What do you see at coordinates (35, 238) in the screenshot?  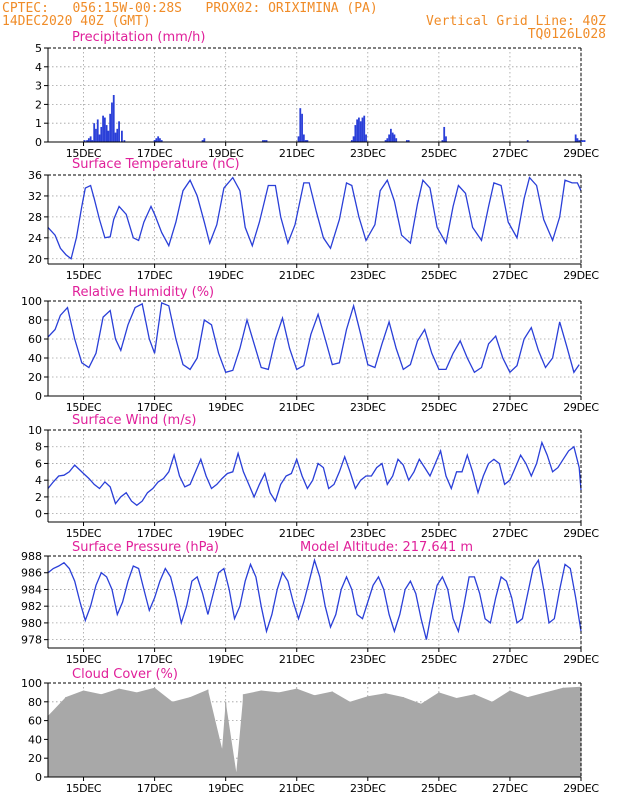 I see `y-tick-label: 24` at bounding box center [35, 238].